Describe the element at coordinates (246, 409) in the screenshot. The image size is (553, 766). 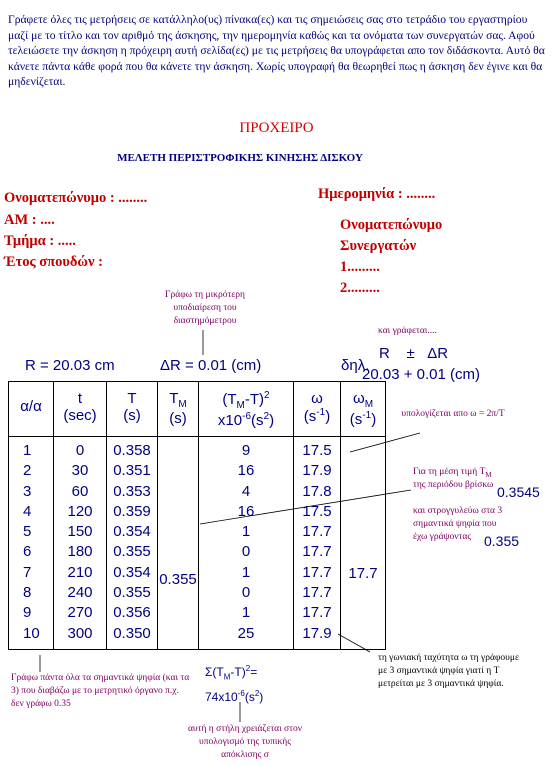
I see `header-deviation: (TM-T)2 x10-6(s2)` at that location.